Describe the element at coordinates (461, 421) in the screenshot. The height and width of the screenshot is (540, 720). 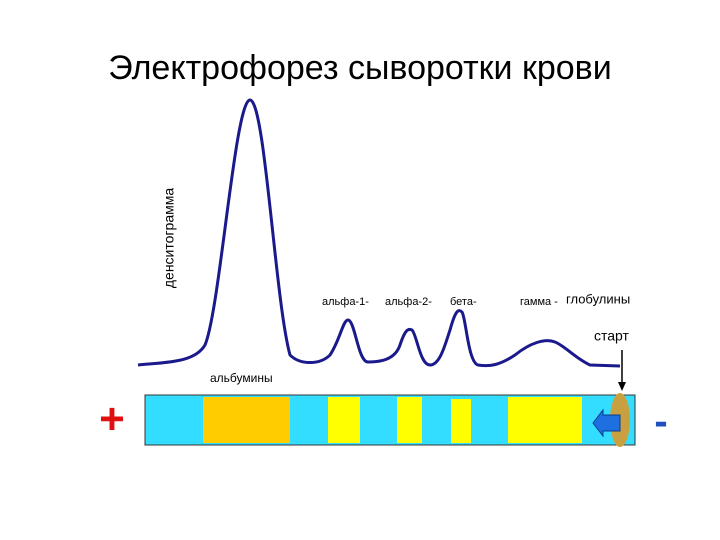
I see `band-beta` at that location.